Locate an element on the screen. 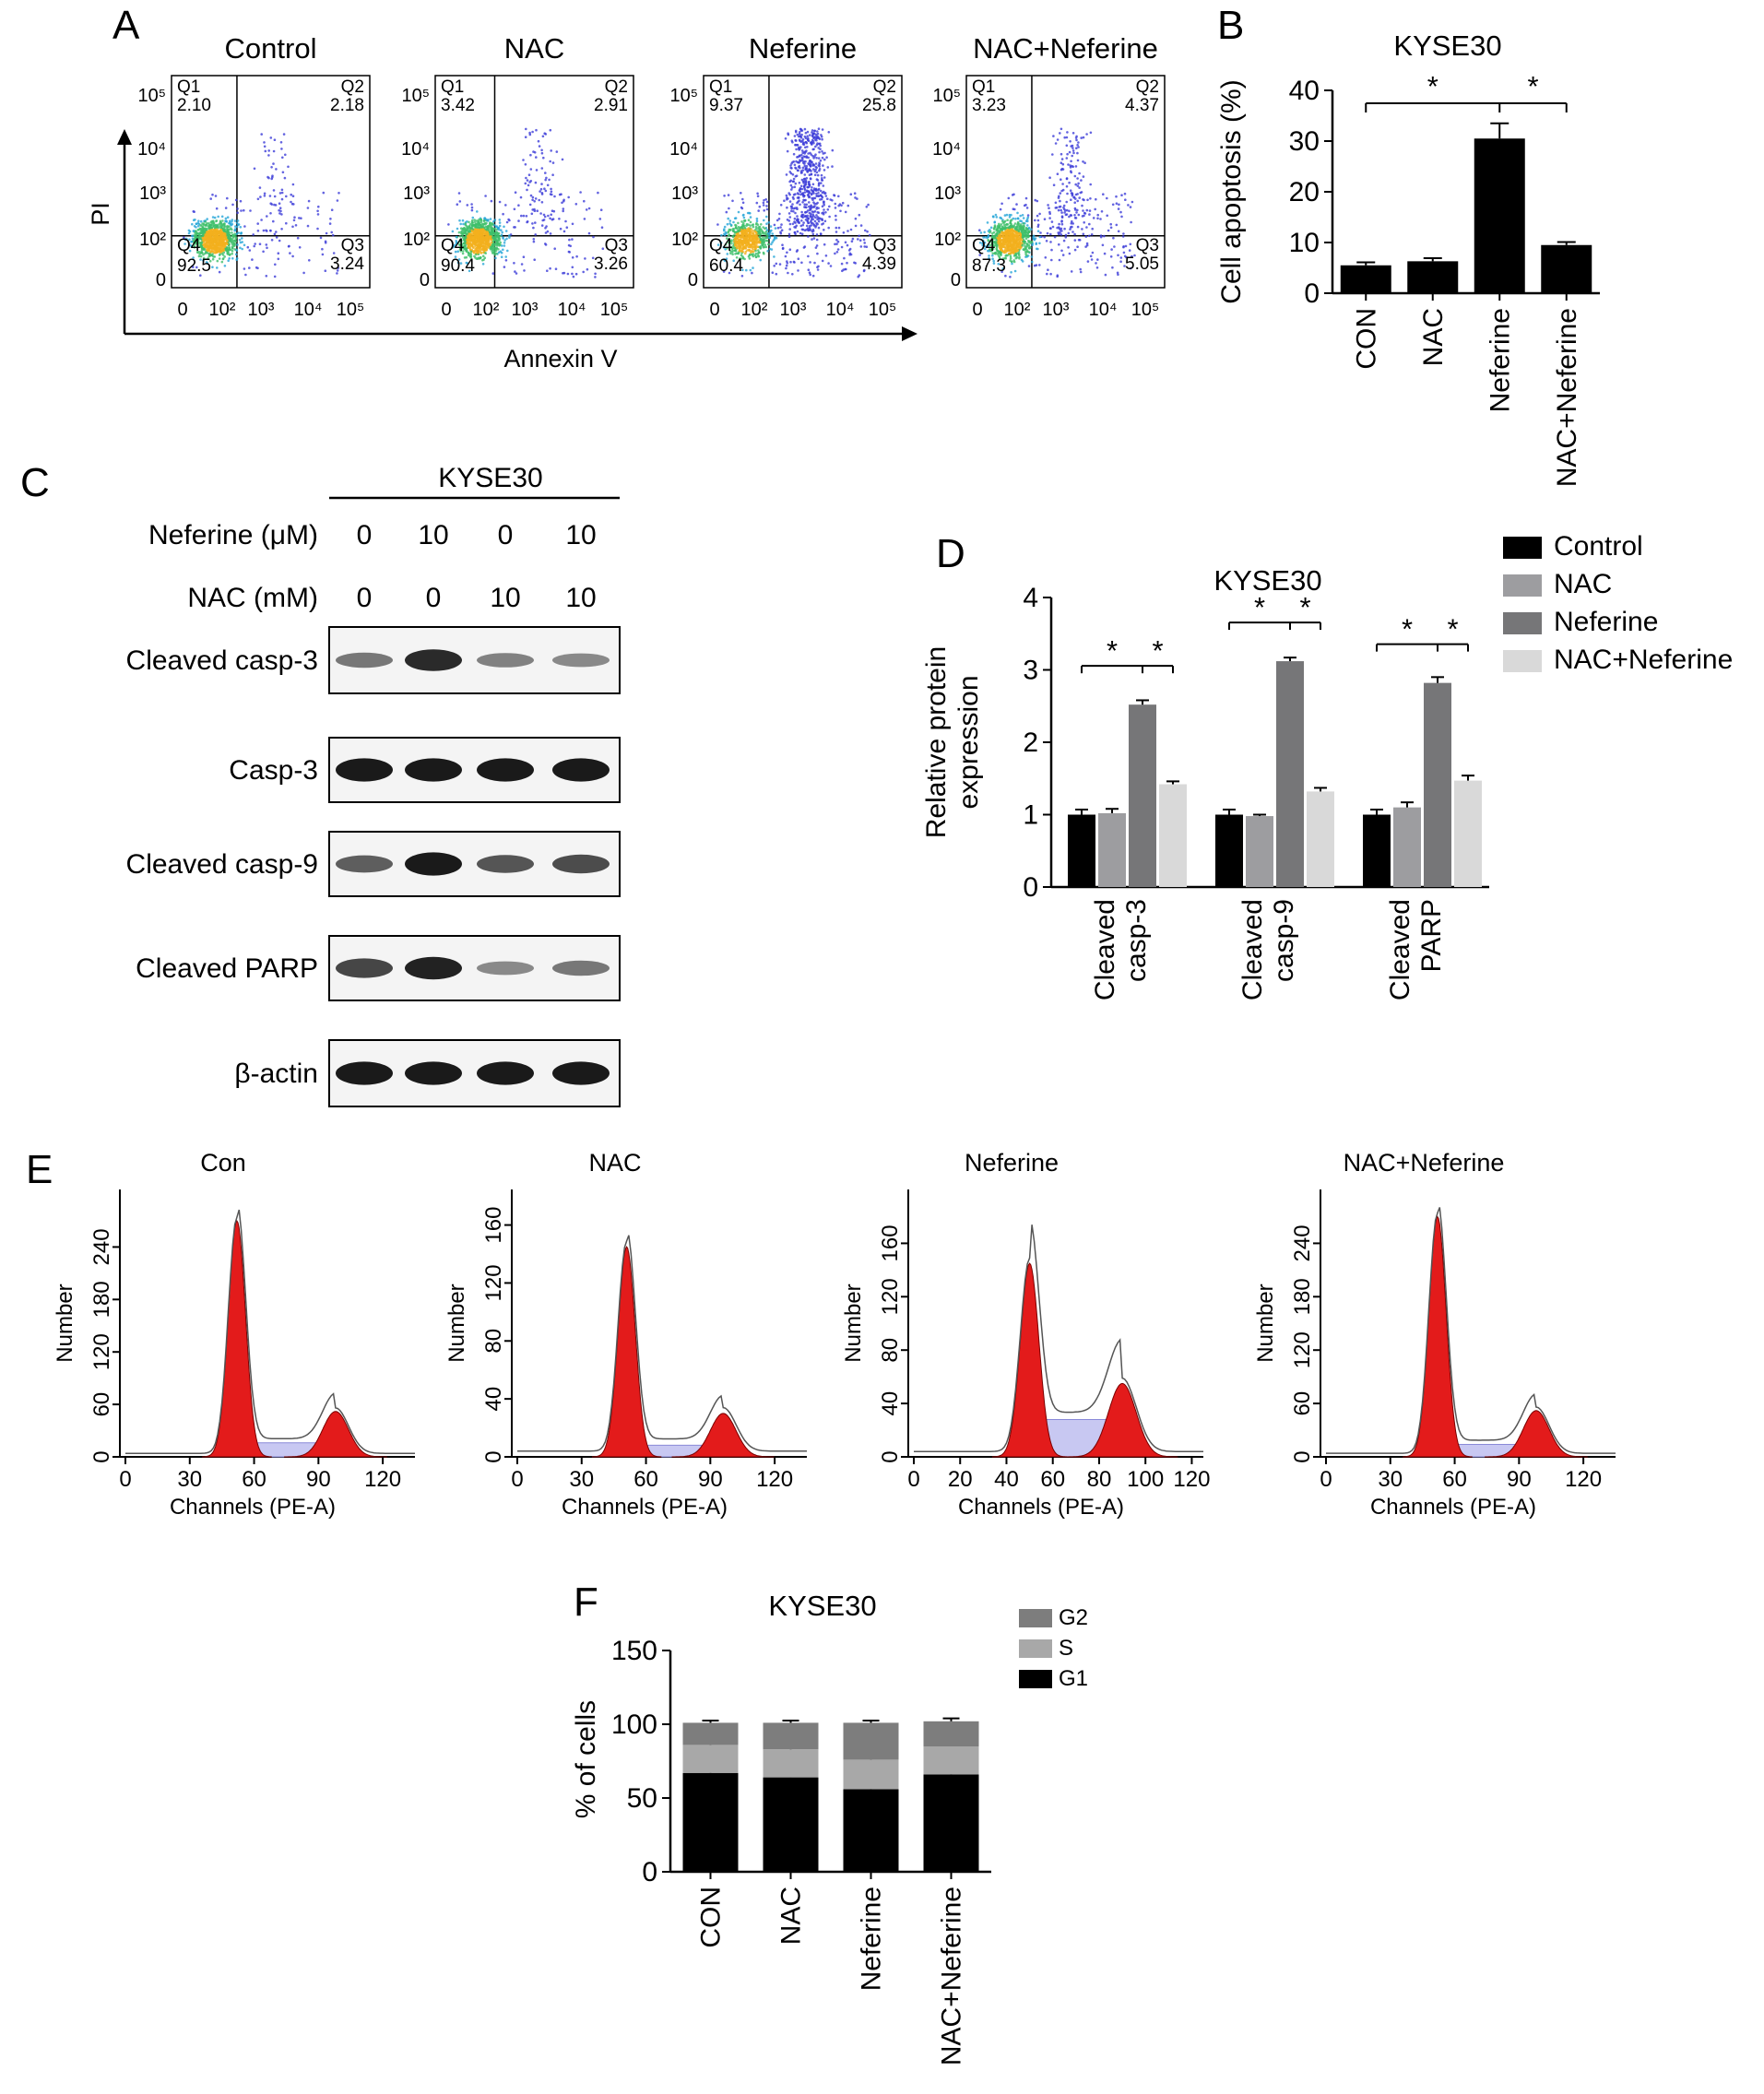 The height and width of the screenshot is (2094, 1764). y-tick-label: 240 is located at coordinates (101, 1246).